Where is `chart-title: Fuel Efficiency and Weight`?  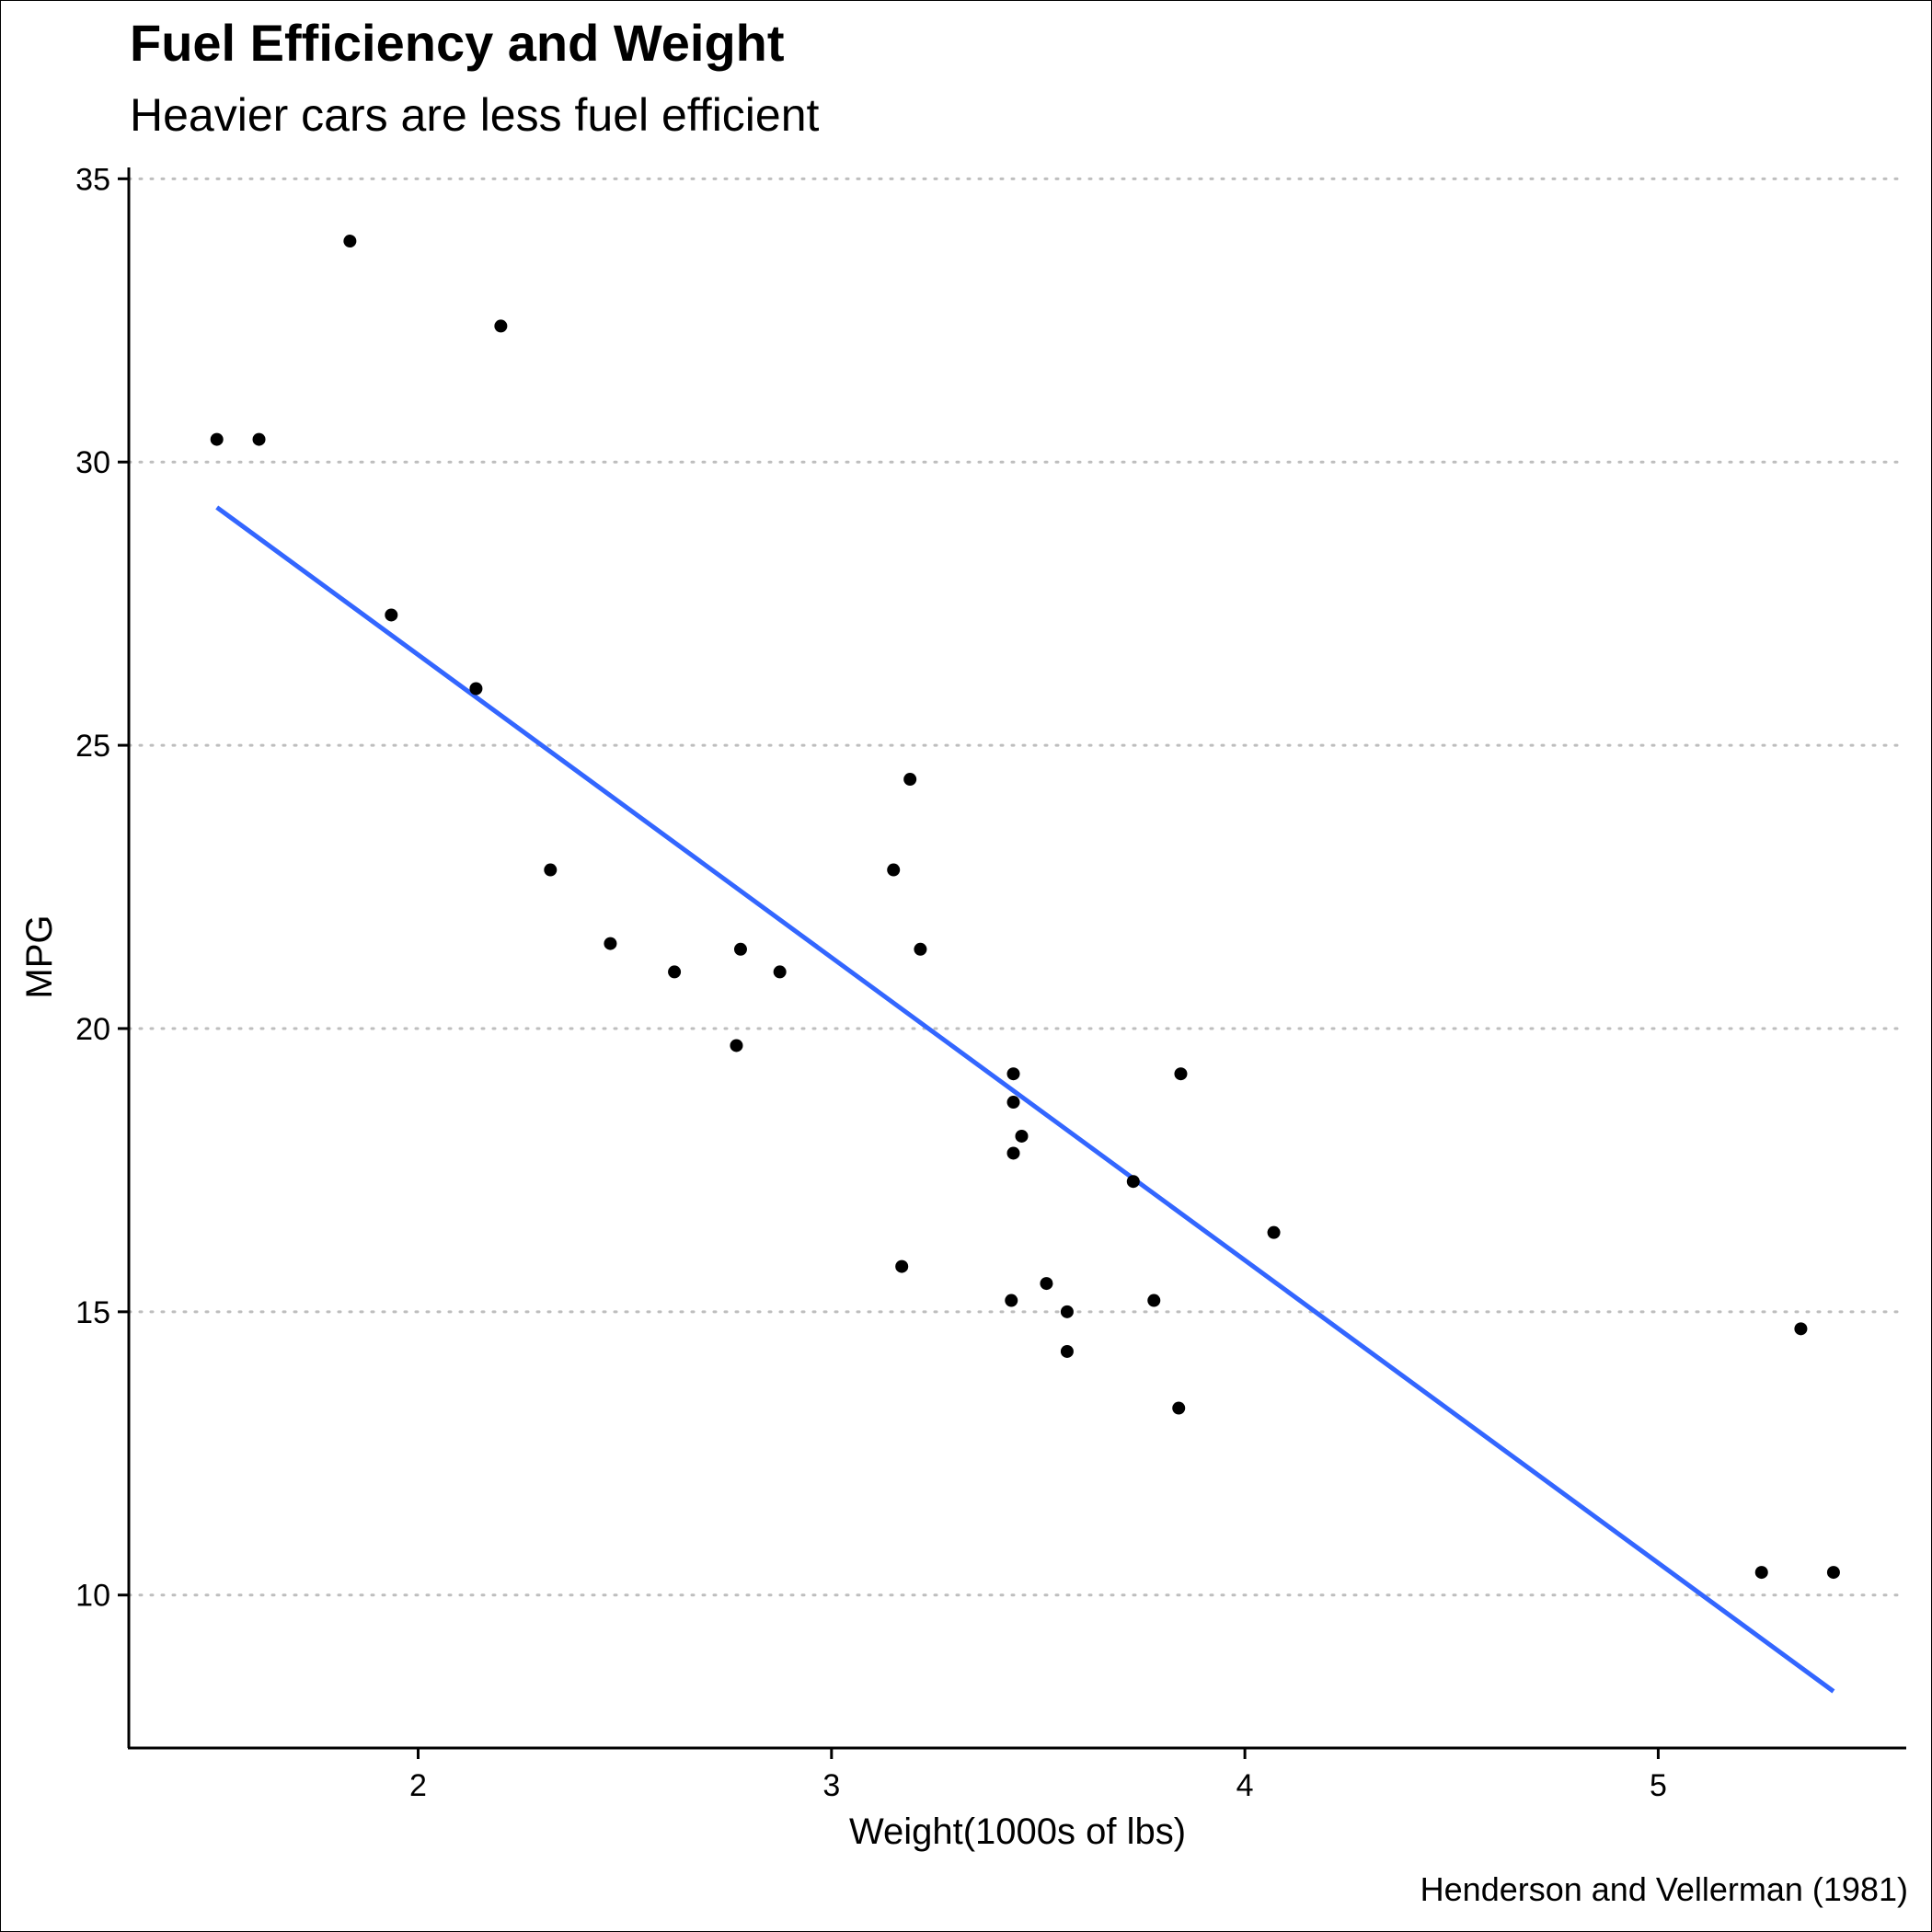 chart-title: Fuel Efficiency and Weight is located at coordinates (457, 43).